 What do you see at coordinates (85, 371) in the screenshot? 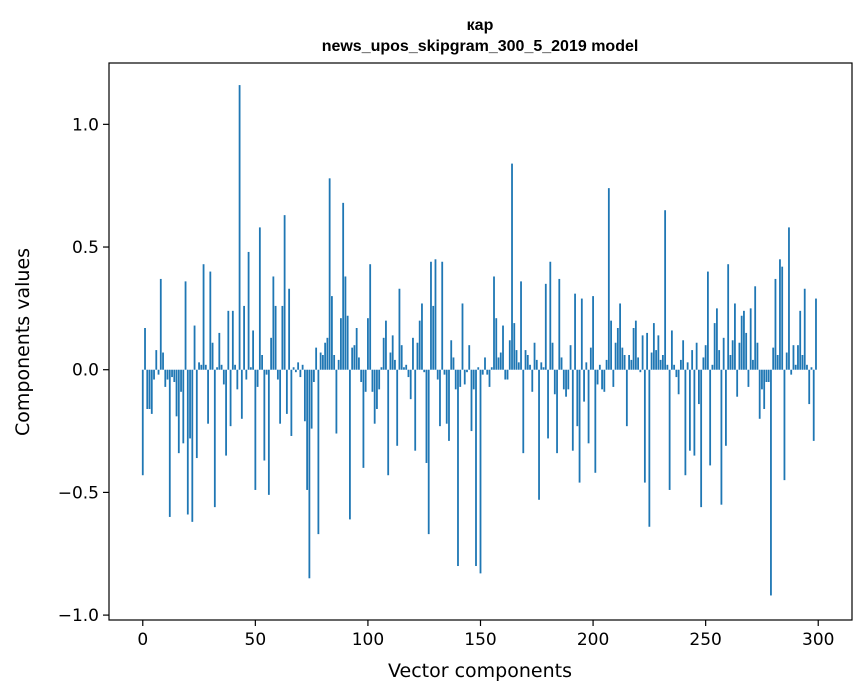
I see `y-tick-label: 0.0` at bounding box center [85, 371].